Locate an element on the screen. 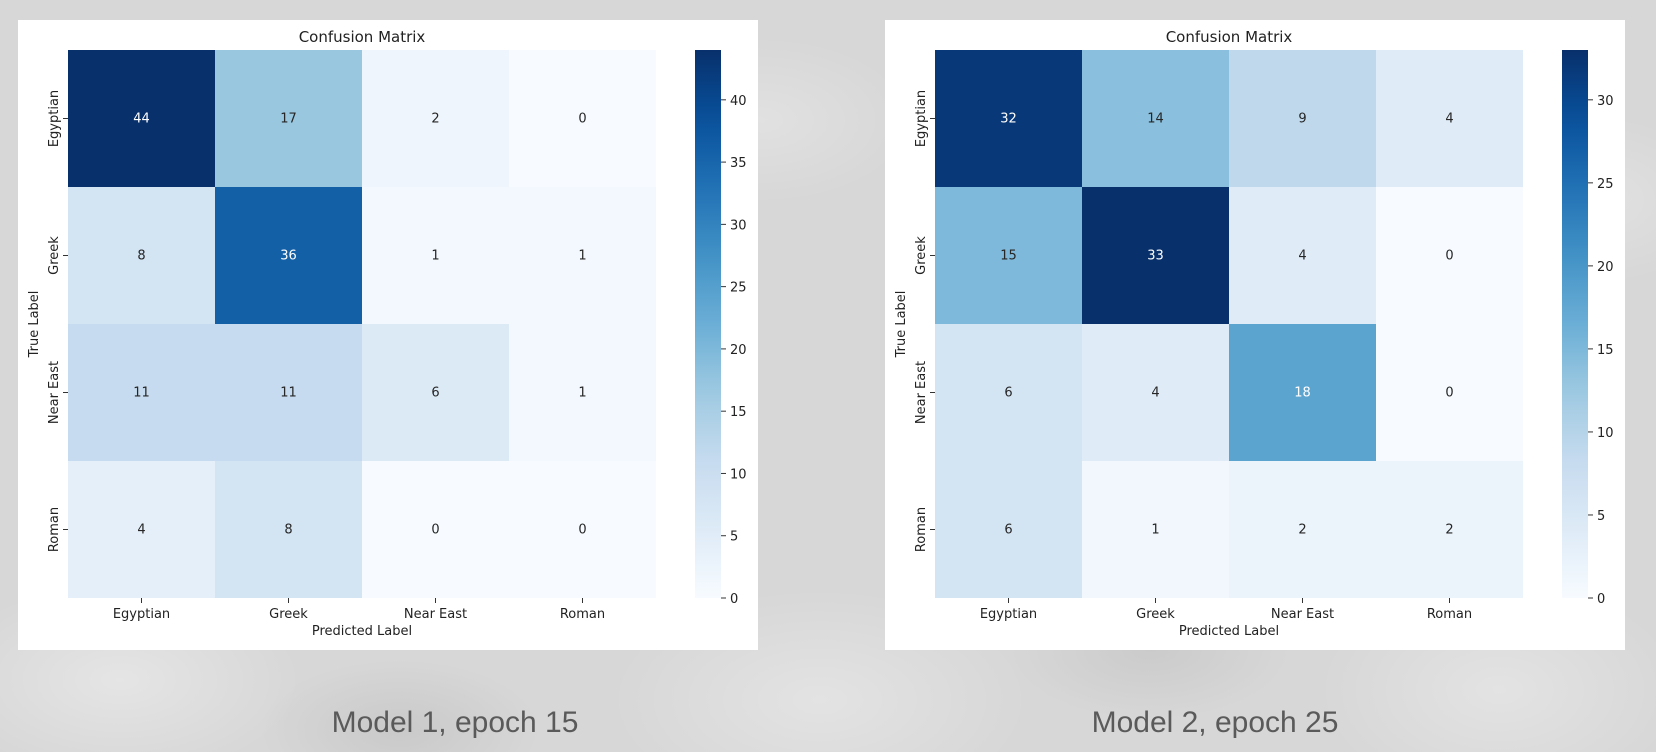 The width and height of the screenshot is (1656, 752). cell-value-label: 36 is located at coordinates (288, 256).